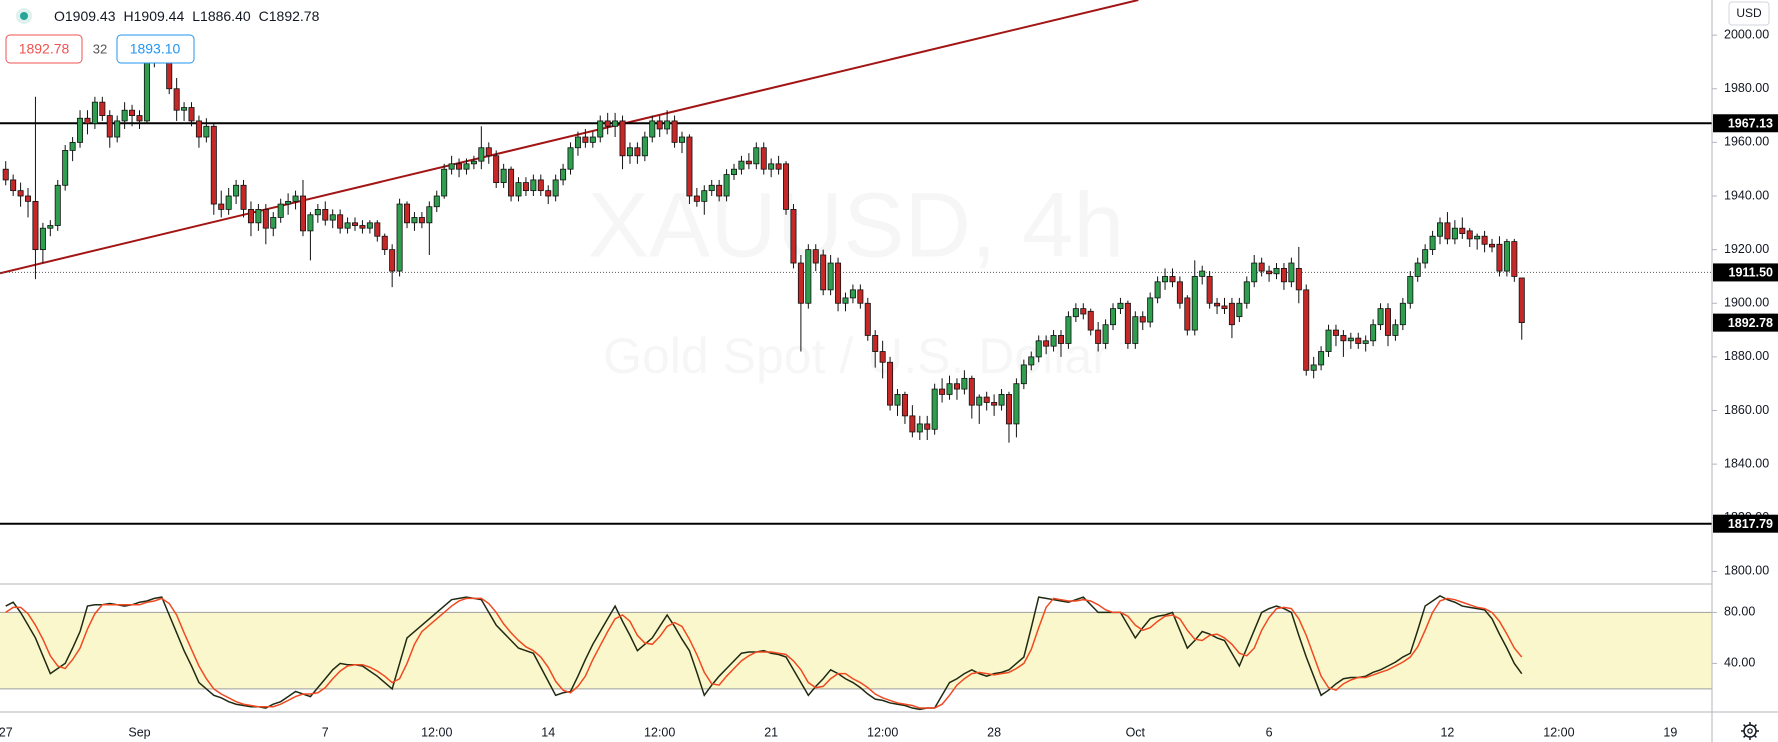 This screenshot has height=742, width=1778. I want to click on ohlc-value: 1909.44, so click(159, 16).